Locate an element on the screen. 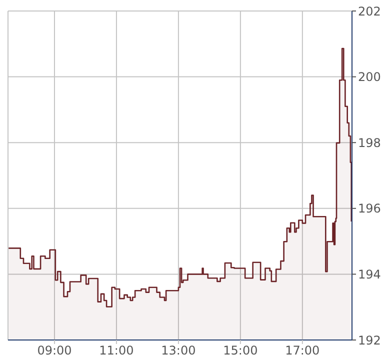 The height and width of the screenshot is (364, 390). x-tick-label: 13:00 is located at coordinates (178, 351).